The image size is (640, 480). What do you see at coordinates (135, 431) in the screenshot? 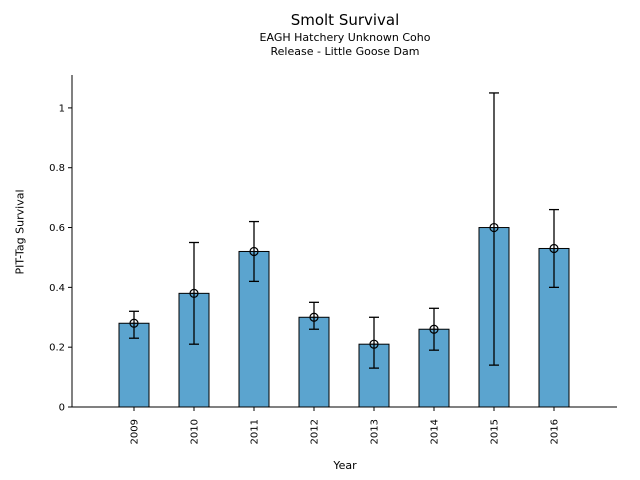
I see `x-tick-label: 2009` at bounding box center [135, 431].